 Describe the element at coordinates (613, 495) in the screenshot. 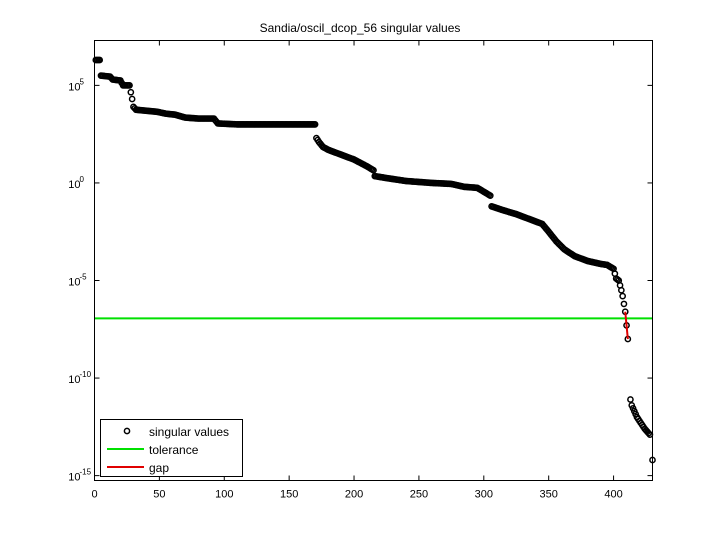

I see `x-tick-label: 400` at that location.